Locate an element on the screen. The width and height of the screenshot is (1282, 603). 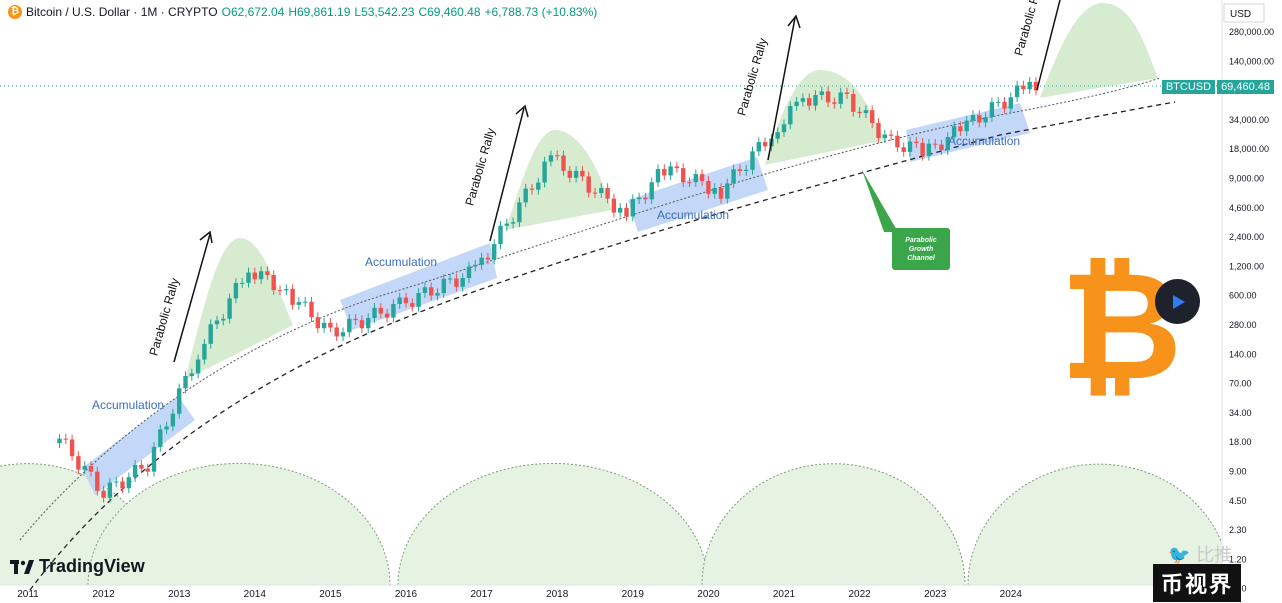
open-value: O62,672.04 is located at coordinates (253, 12).